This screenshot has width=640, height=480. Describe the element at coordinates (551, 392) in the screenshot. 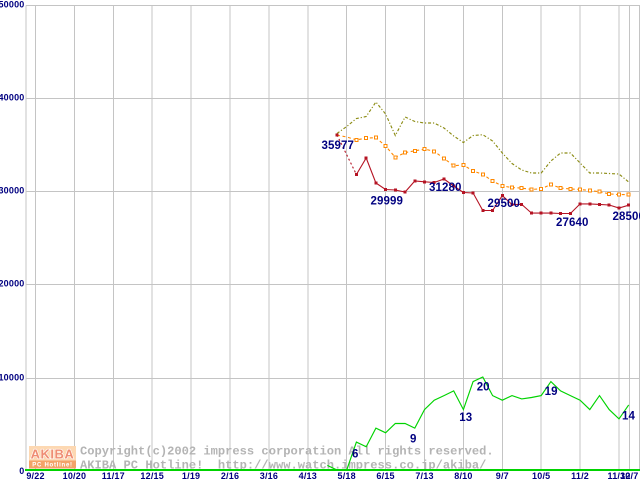

I see `svg-text: 19` at that location.